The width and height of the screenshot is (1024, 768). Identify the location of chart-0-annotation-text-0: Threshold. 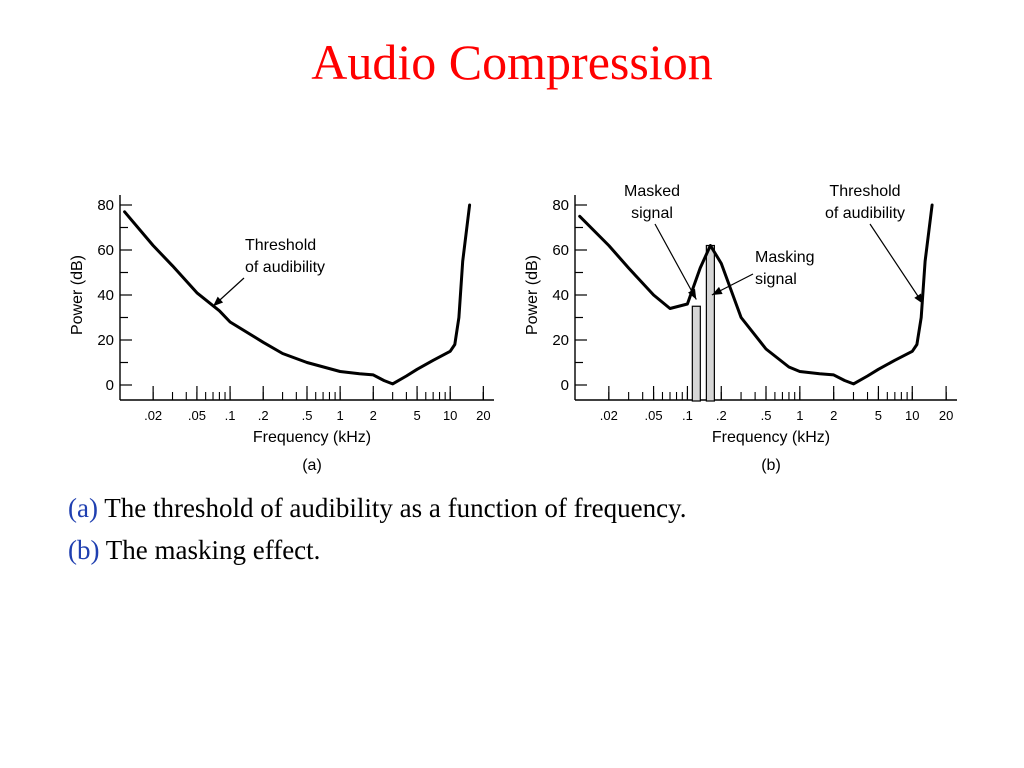
(280, 245).